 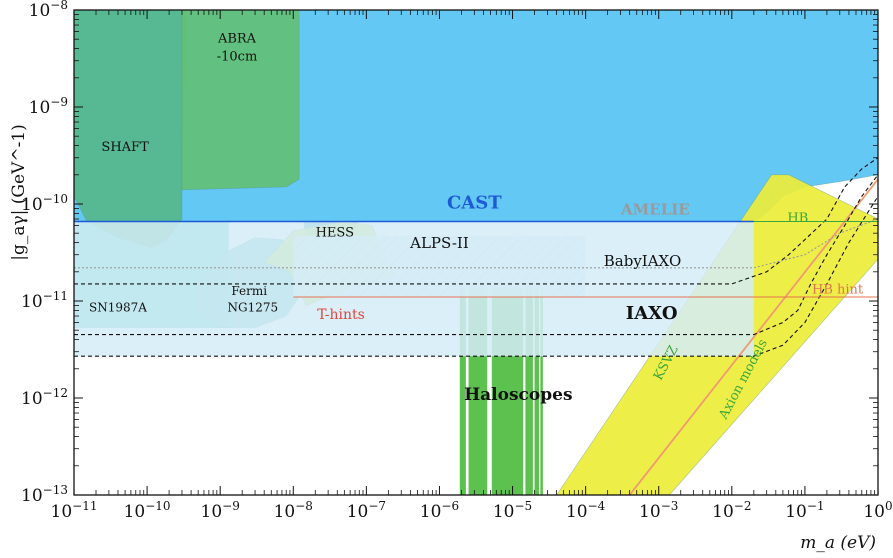 I want to click on x-tick-label: 10⁻⁹, so click(x=220, y=510).